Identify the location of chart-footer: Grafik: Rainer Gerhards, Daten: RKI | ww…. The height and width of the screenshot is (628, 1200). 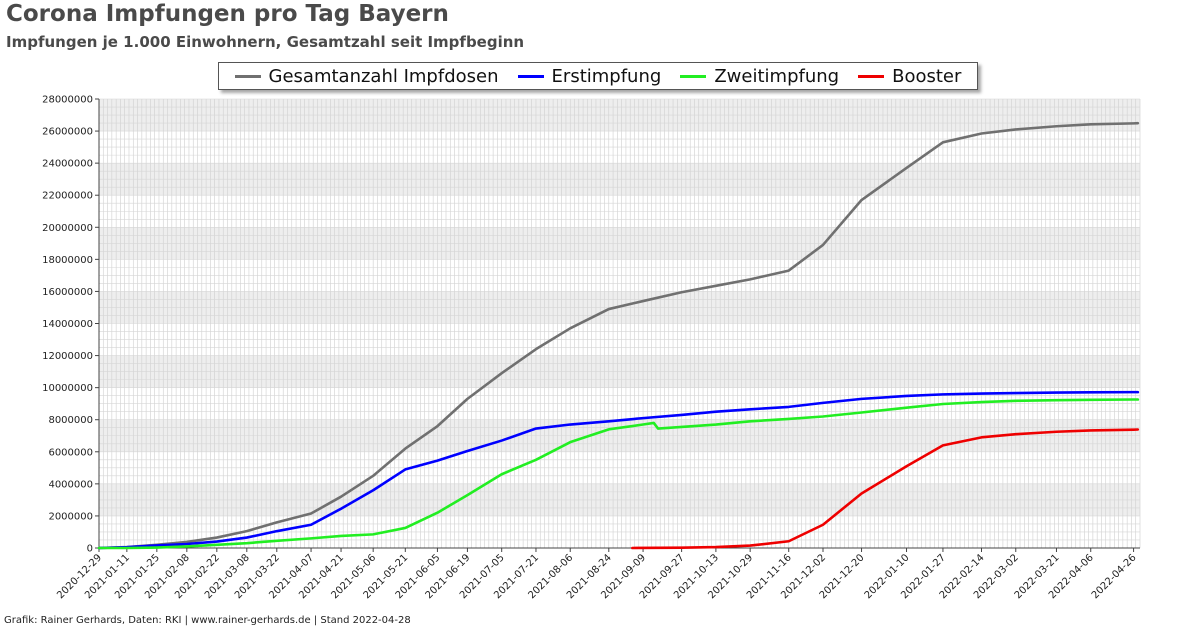
(207, 620).